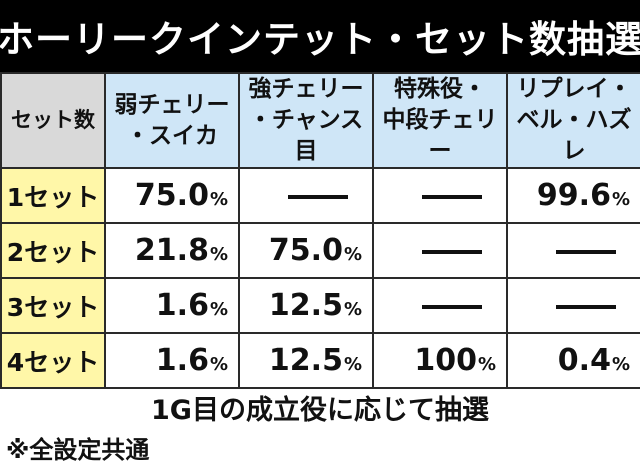  Describe the element at coordinates (172, 120) in the screenshot. I see `column-header-weak-cherry: 弱チェリー ・スイカ` at that location.